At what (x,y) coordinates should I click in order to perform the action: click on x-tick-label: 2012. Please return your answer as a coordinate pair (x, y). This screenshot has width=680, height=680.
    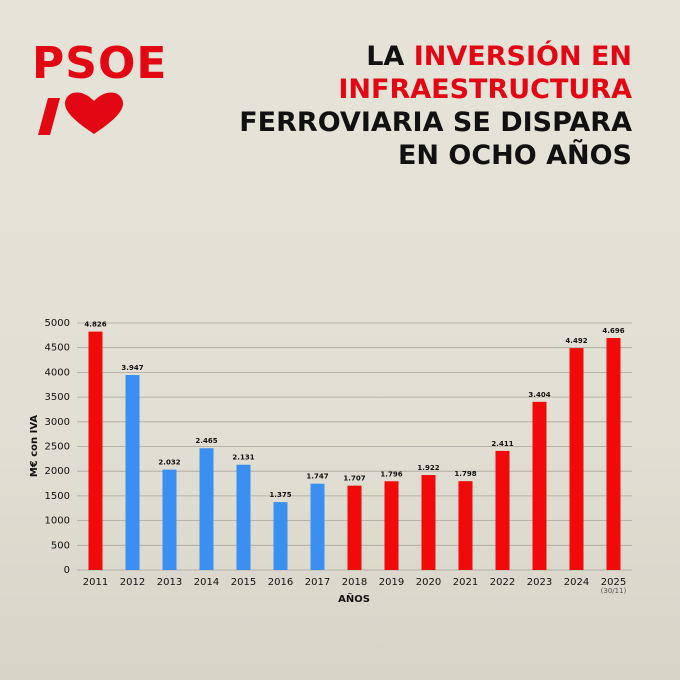
    Looking at the image, I should click on (132, 582).